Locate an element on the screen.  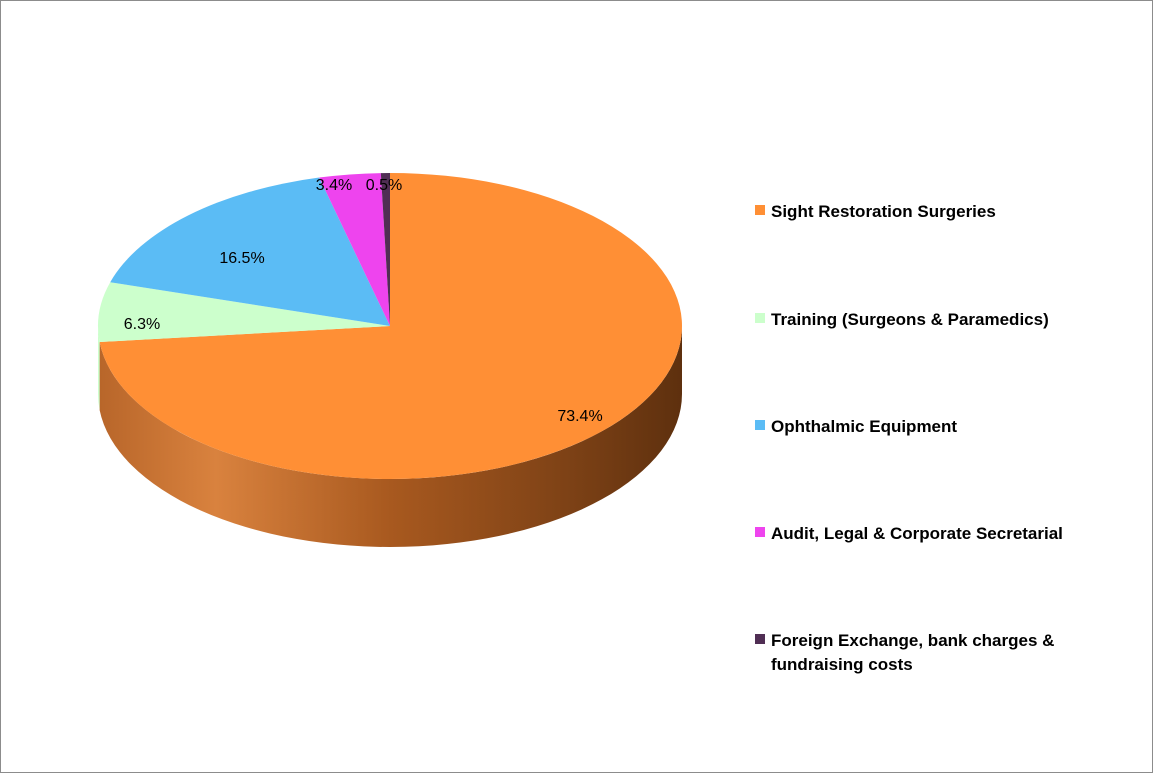
legend-label: Audit, Legal & Corporate Secretarial is located at coordinates (917, 533).